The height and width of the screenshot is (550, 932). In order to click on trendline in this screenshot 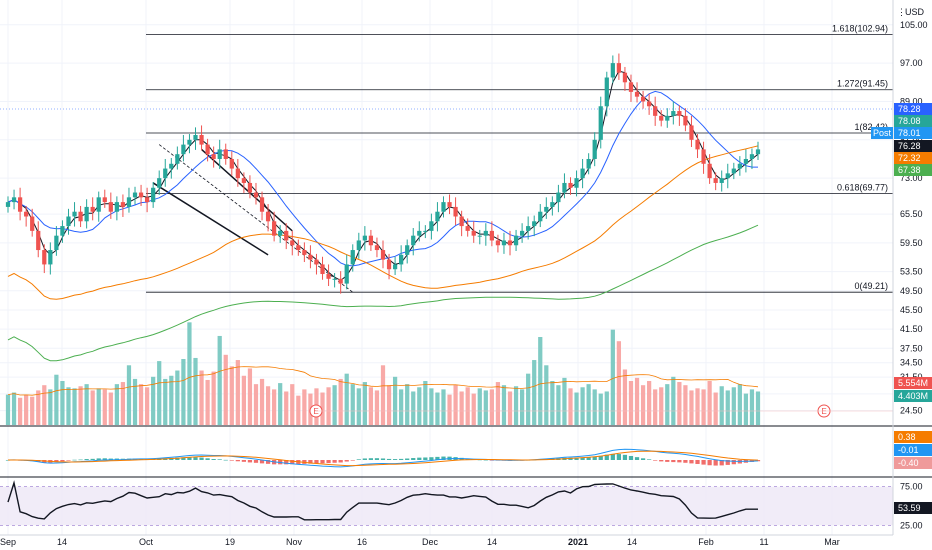, I will do `click(247, 190)`.